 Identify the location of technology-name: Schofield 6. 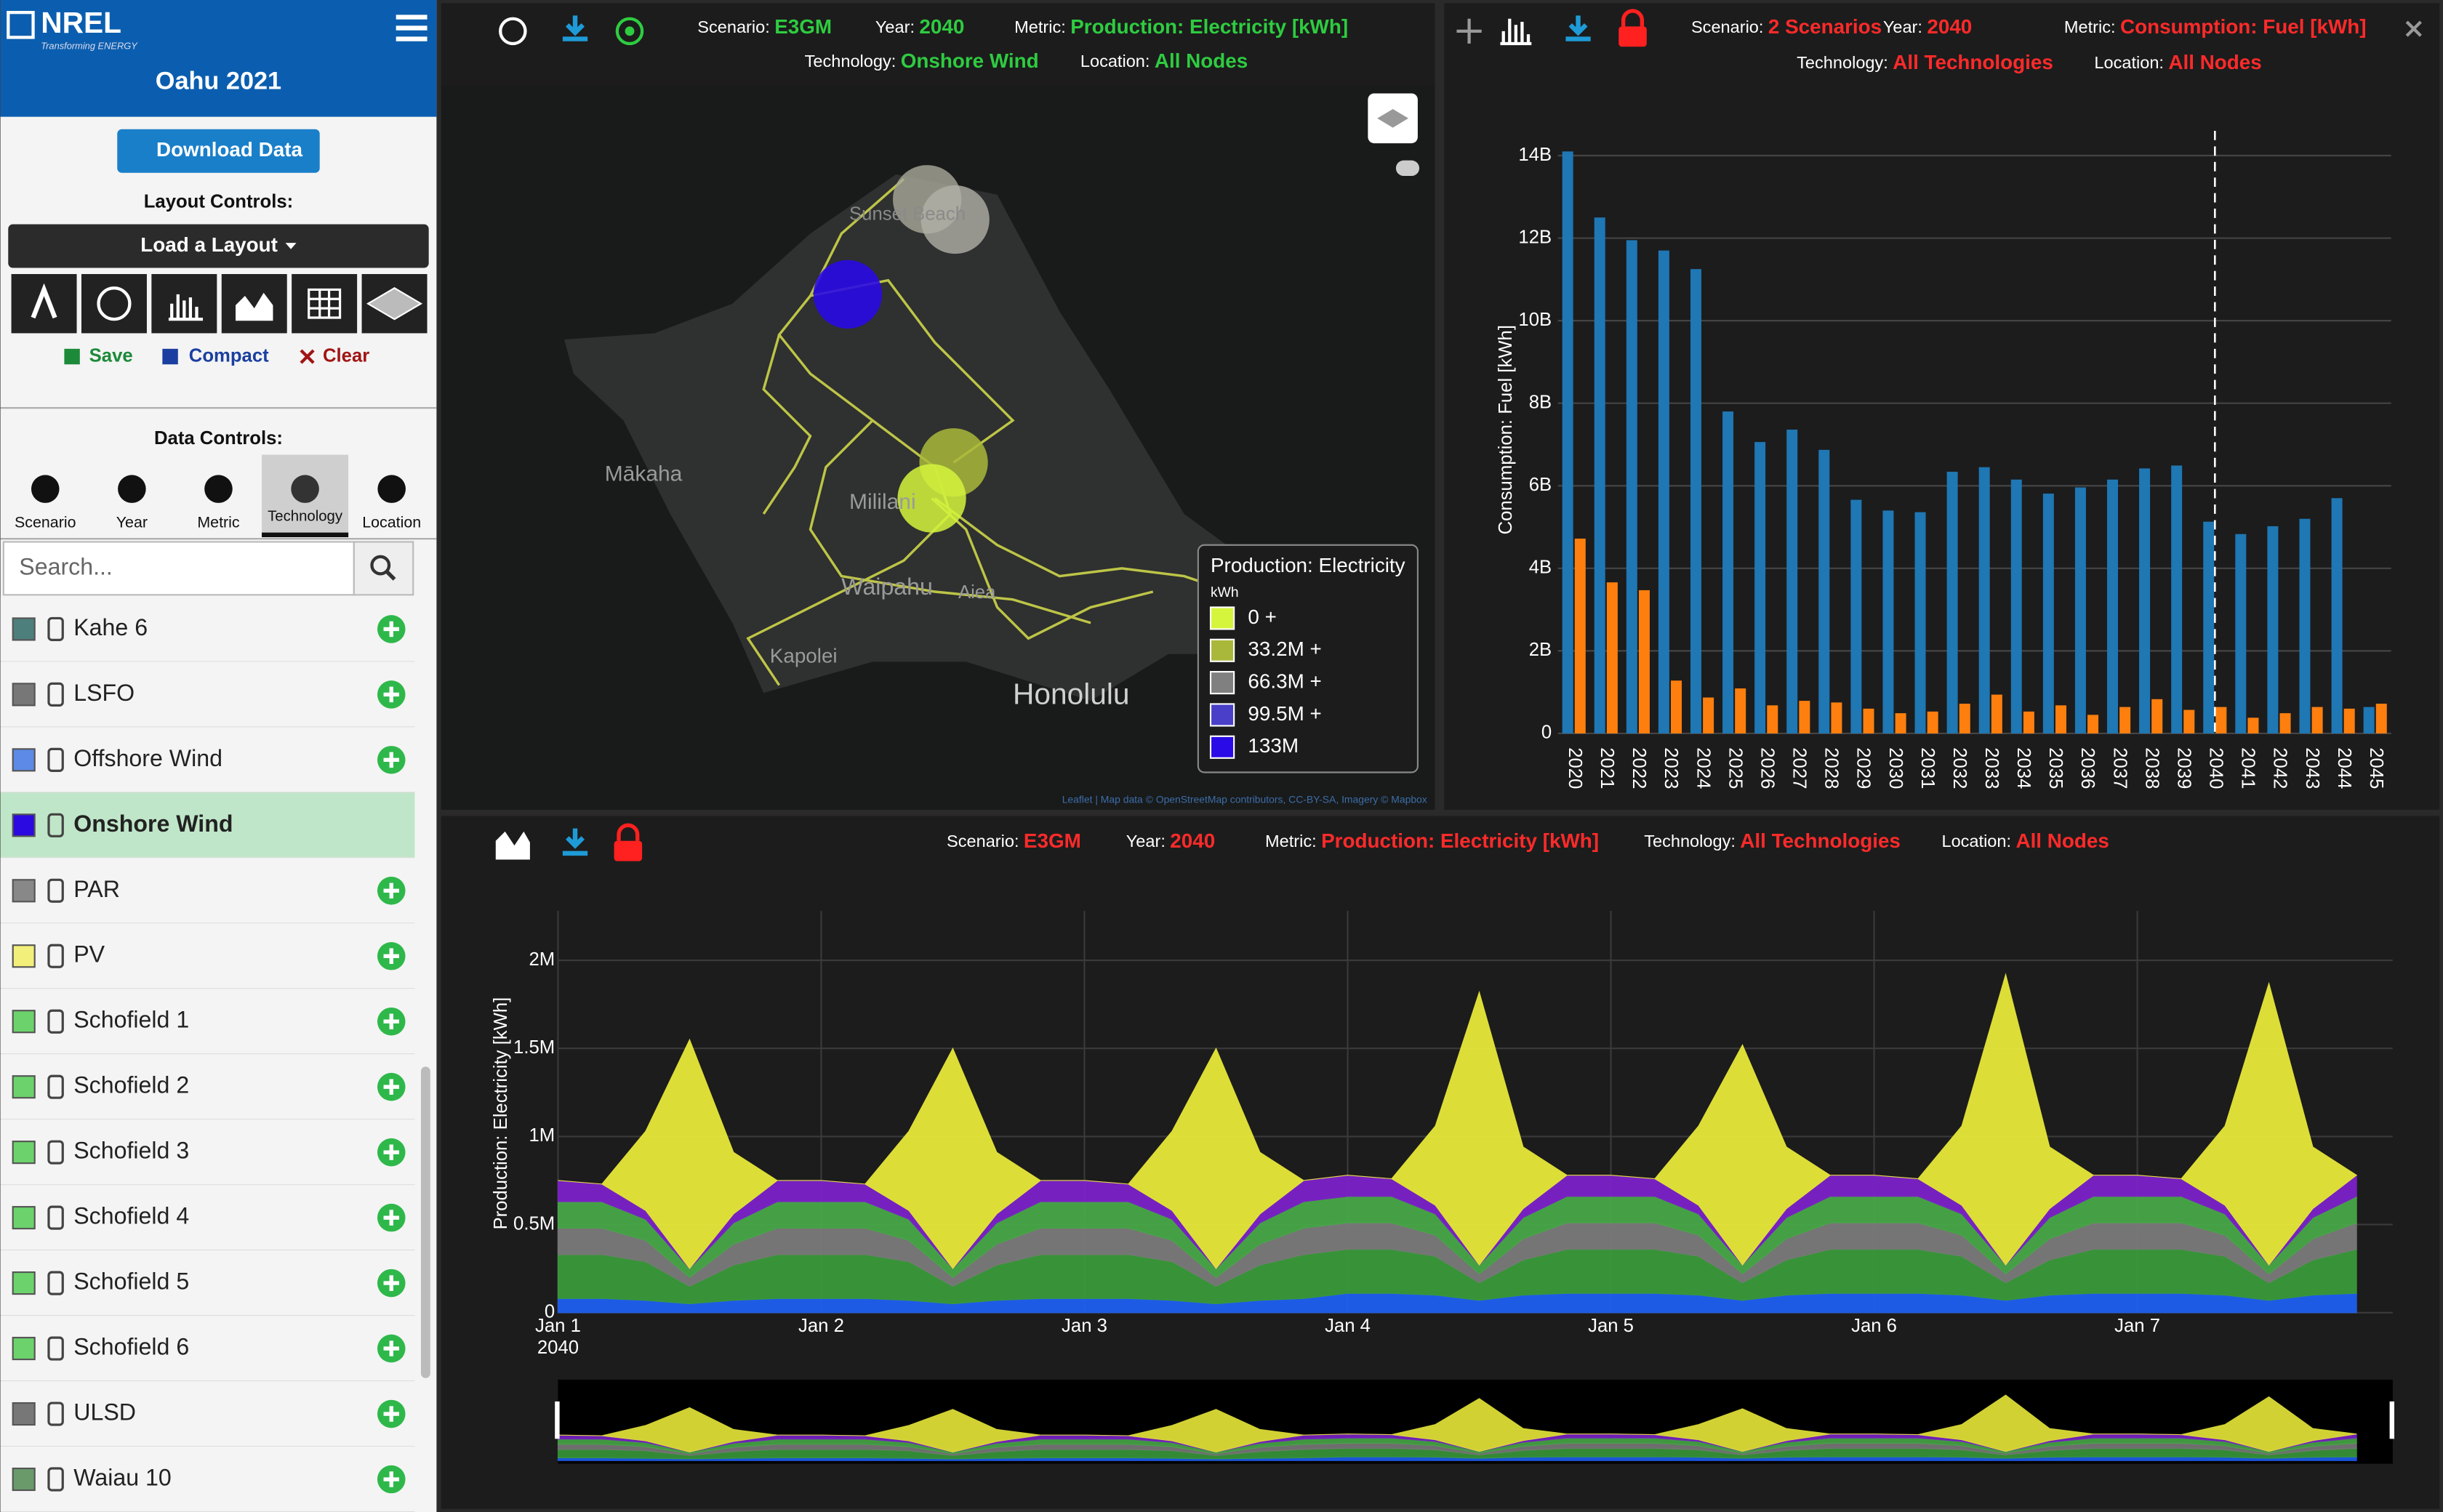
(131, 1347).